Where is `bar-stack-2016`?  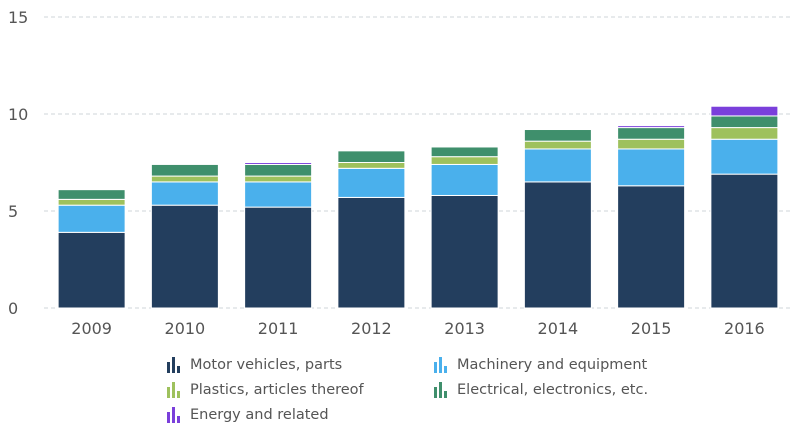
bar-stack-2016 is located at coordinates (744, 207).